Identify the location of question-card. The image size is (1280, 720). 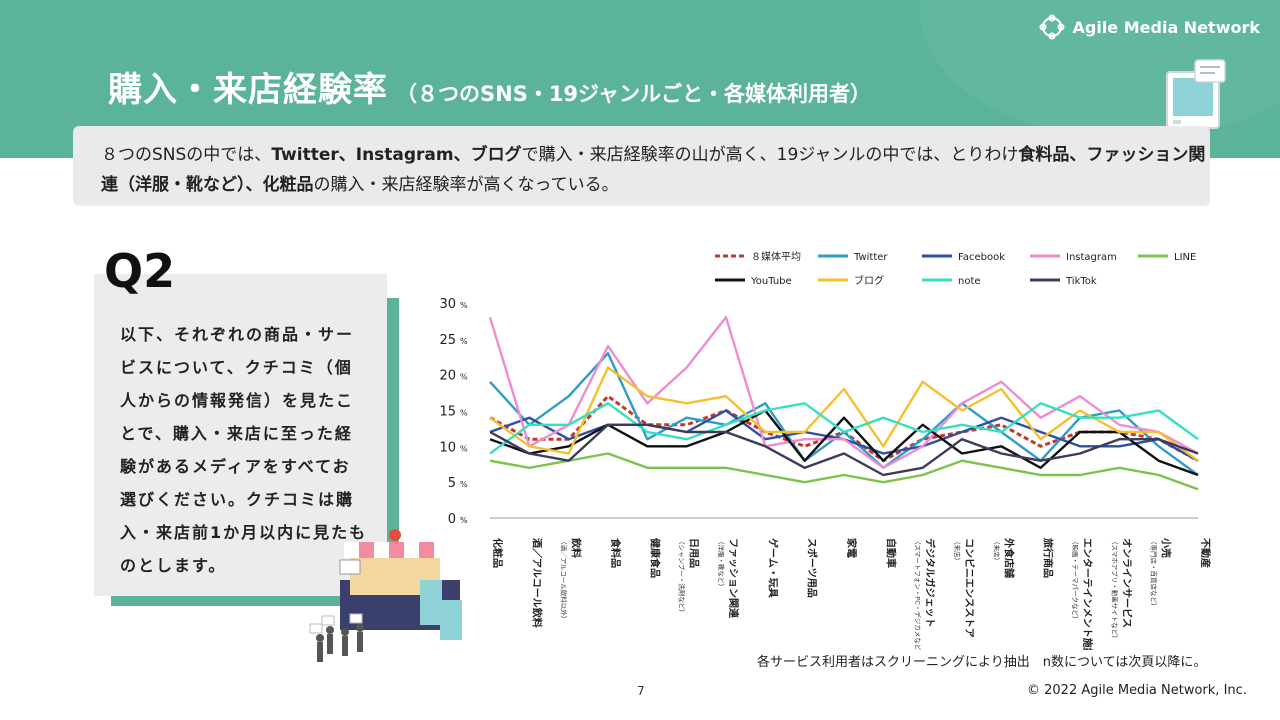
(240, 435).